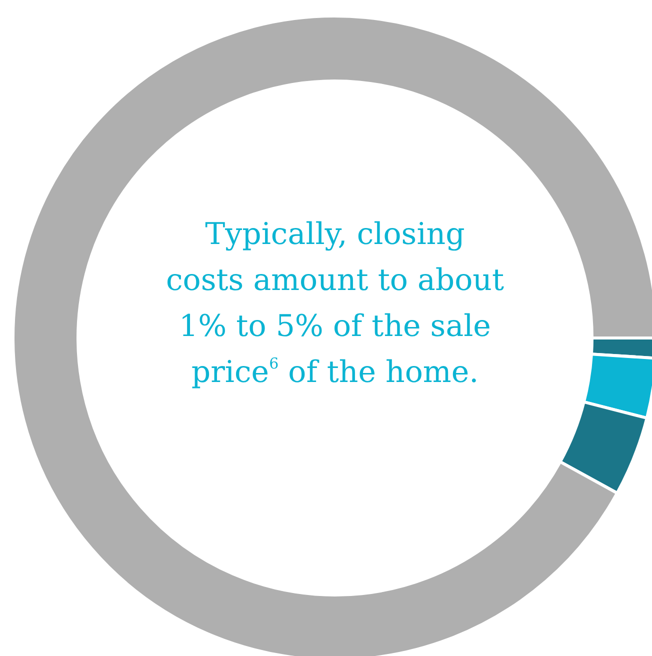  What do you see at coordinates (335, 304) in the screenshot?
I see `text: Typically, closing costs amount to about 1% to 5% of the sale price$^{6}$ of the home.` at bounding box center [335, 304].